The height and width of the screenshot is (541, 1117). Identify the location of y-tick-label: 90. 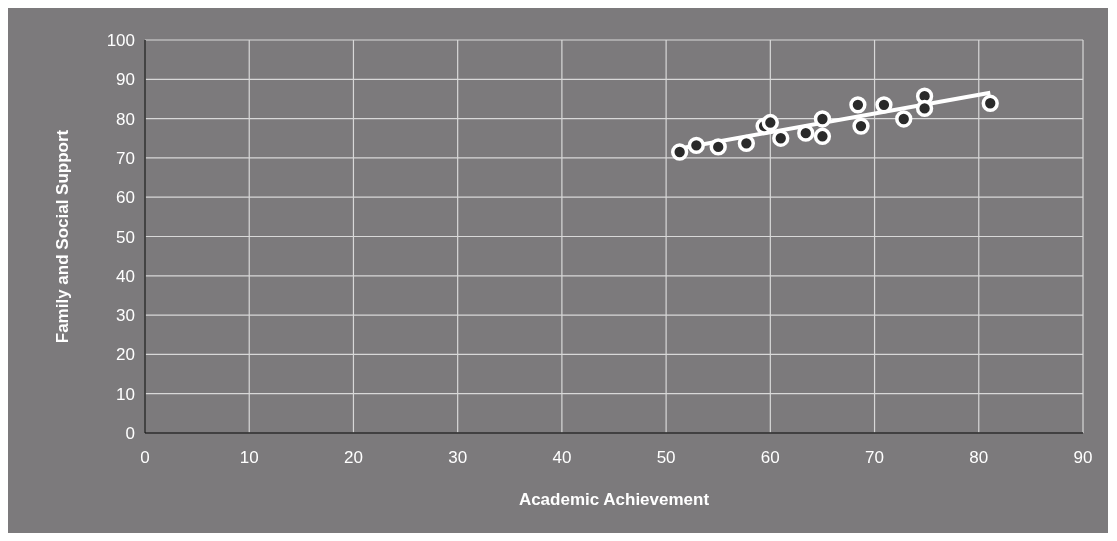
(125, 80).